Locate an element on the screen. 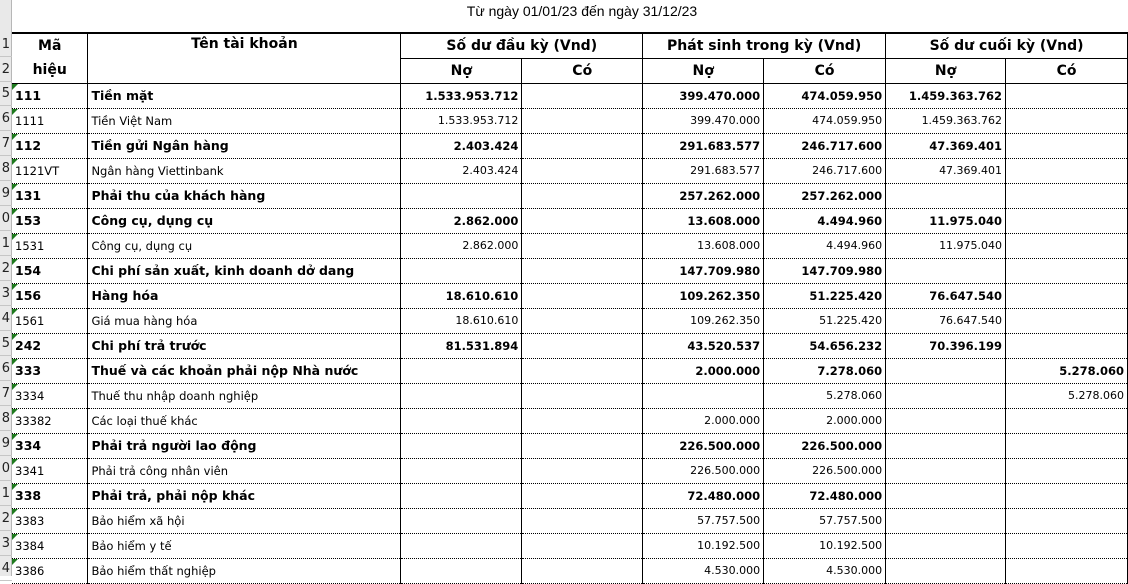 The width and height of the screenshot is (1128, 584). cell-account-code: 334 is located at coordinates (50, 446).